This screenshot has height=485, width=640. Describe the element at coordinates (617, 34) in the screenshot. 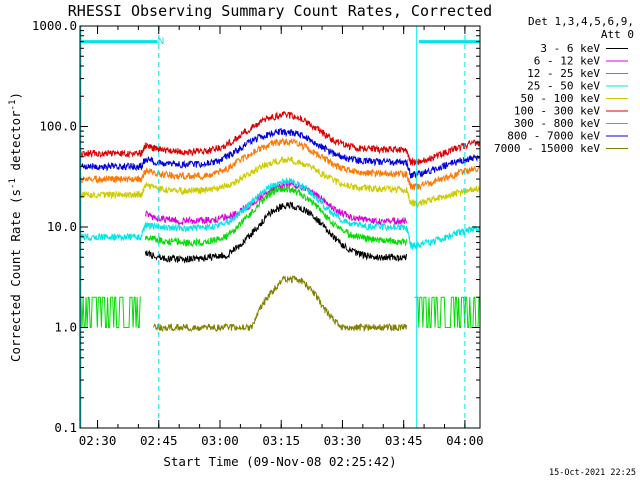

I see `legend-header-line-2: Att 0` at that location.